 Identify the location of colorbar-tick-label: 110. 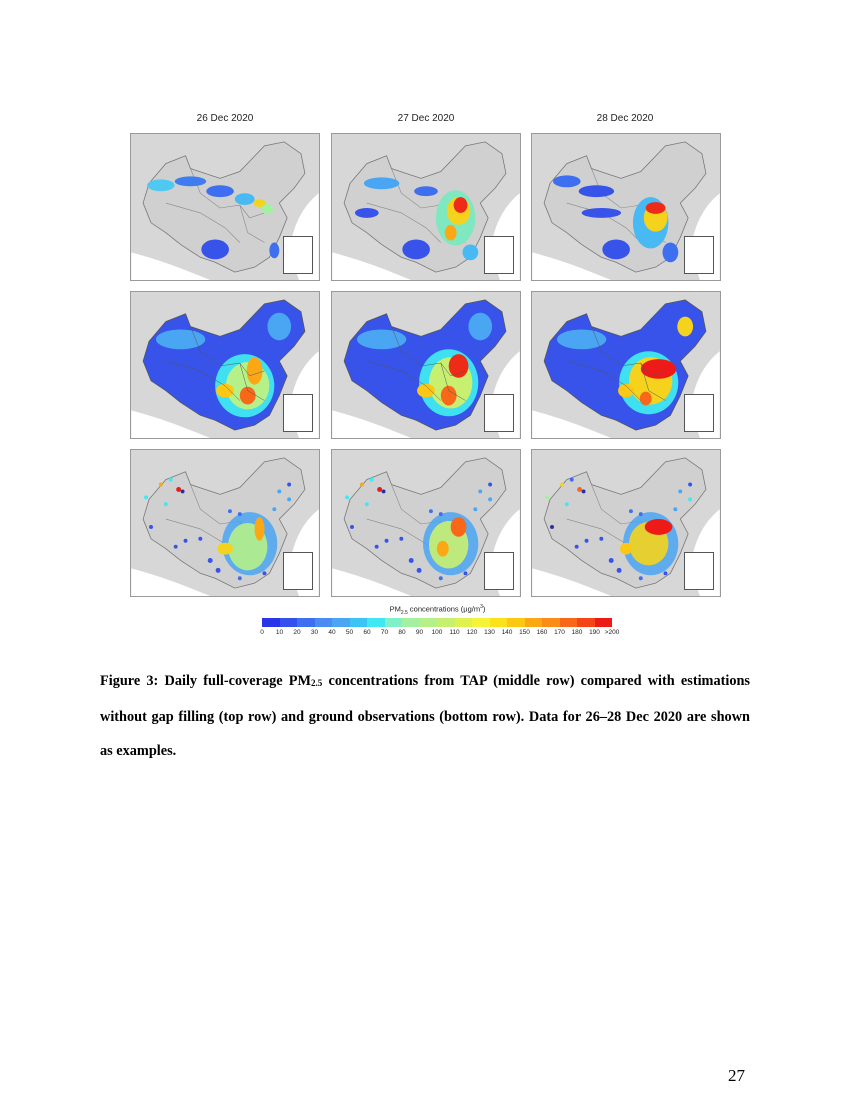
(454, 632).